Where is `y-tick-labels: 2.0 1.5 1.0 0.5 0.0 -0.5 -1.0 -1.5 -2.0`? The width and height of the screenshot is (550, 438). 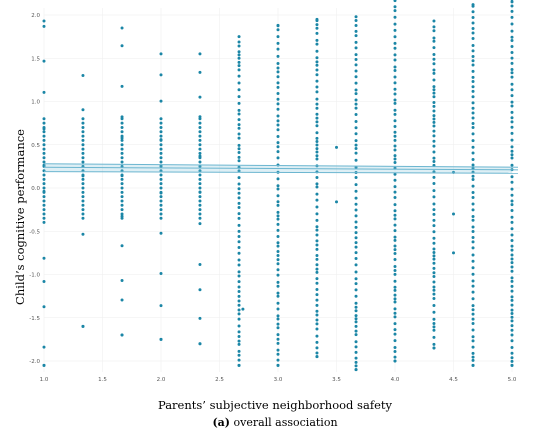 y-tick-labels: 2.0 1.5 1.0 0.5 0.0 -0.5 -1.0 -1.5 -2.0 is located at coordinates (34, 189).